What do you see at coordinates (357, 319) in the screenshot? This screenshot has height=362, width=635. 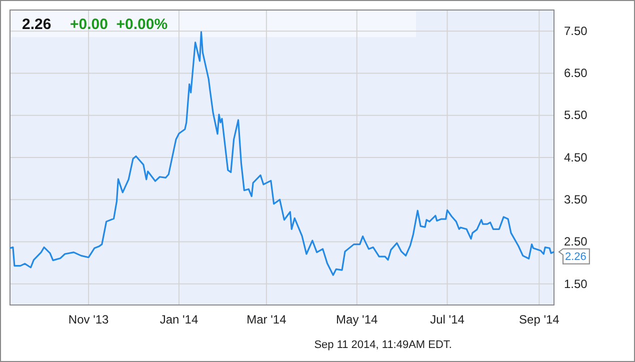 I see `x-tick-label: May '14` at bounding box center [357, 319].